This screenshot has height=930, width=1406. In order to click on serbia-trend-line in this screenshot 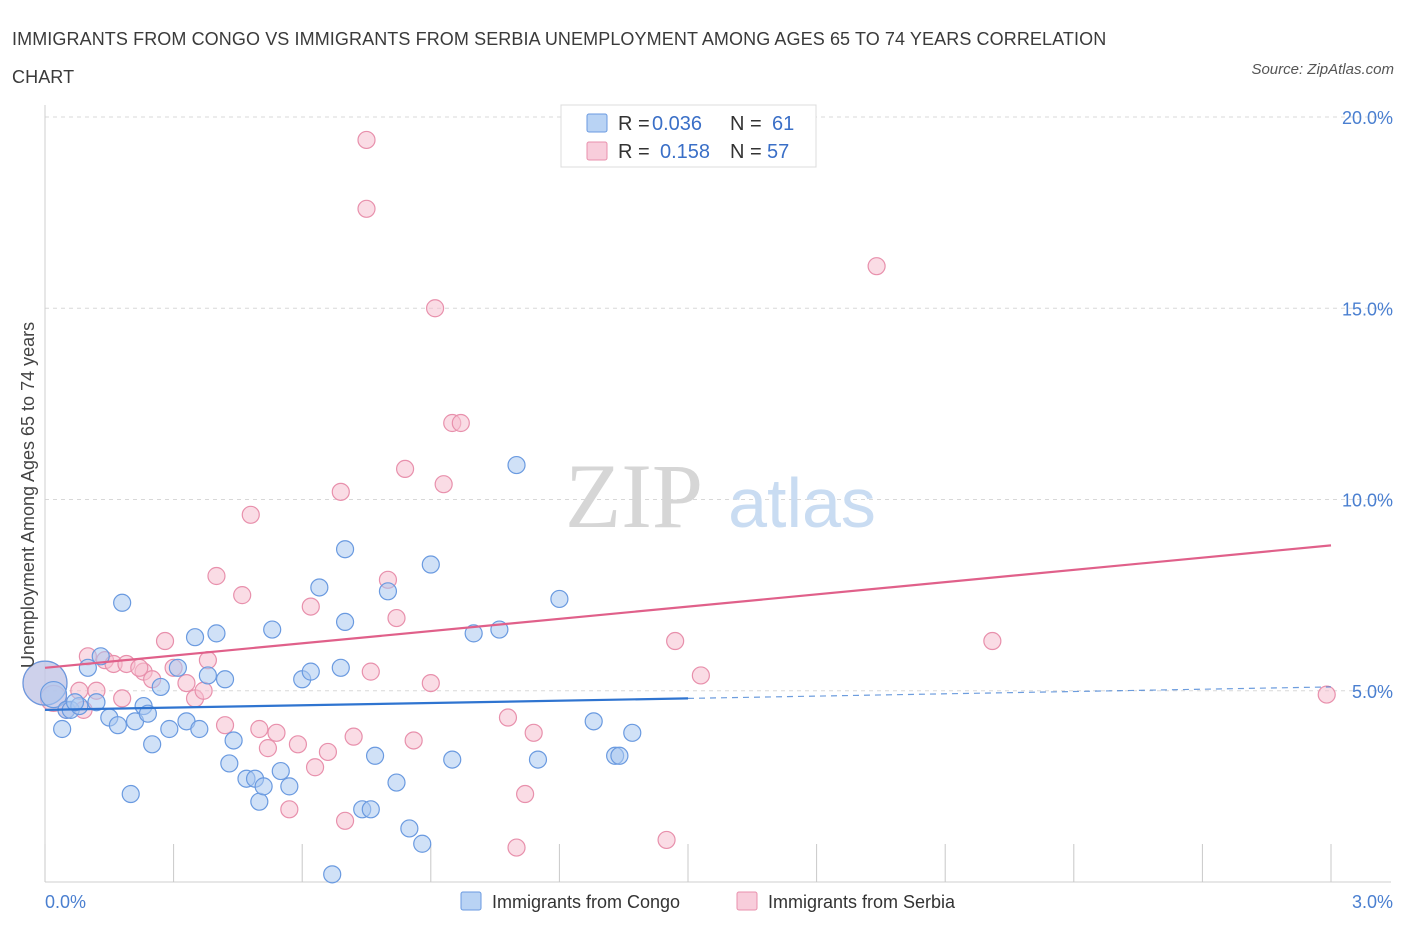, I will do `click(688, 606)`.